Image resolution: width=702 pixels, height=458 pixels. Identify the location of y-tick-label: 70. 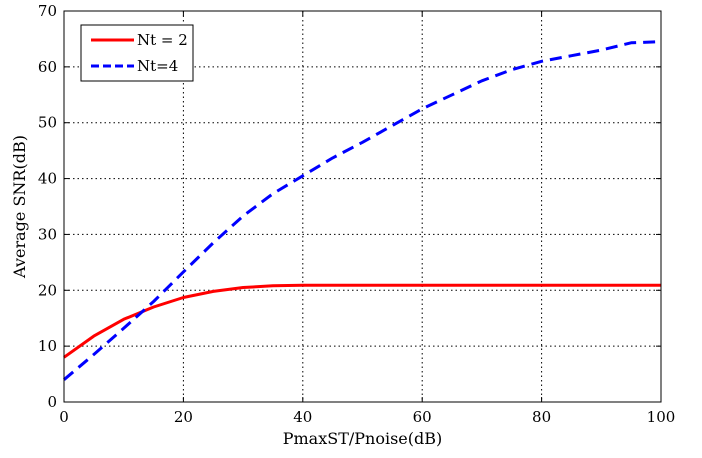
(47, 11).